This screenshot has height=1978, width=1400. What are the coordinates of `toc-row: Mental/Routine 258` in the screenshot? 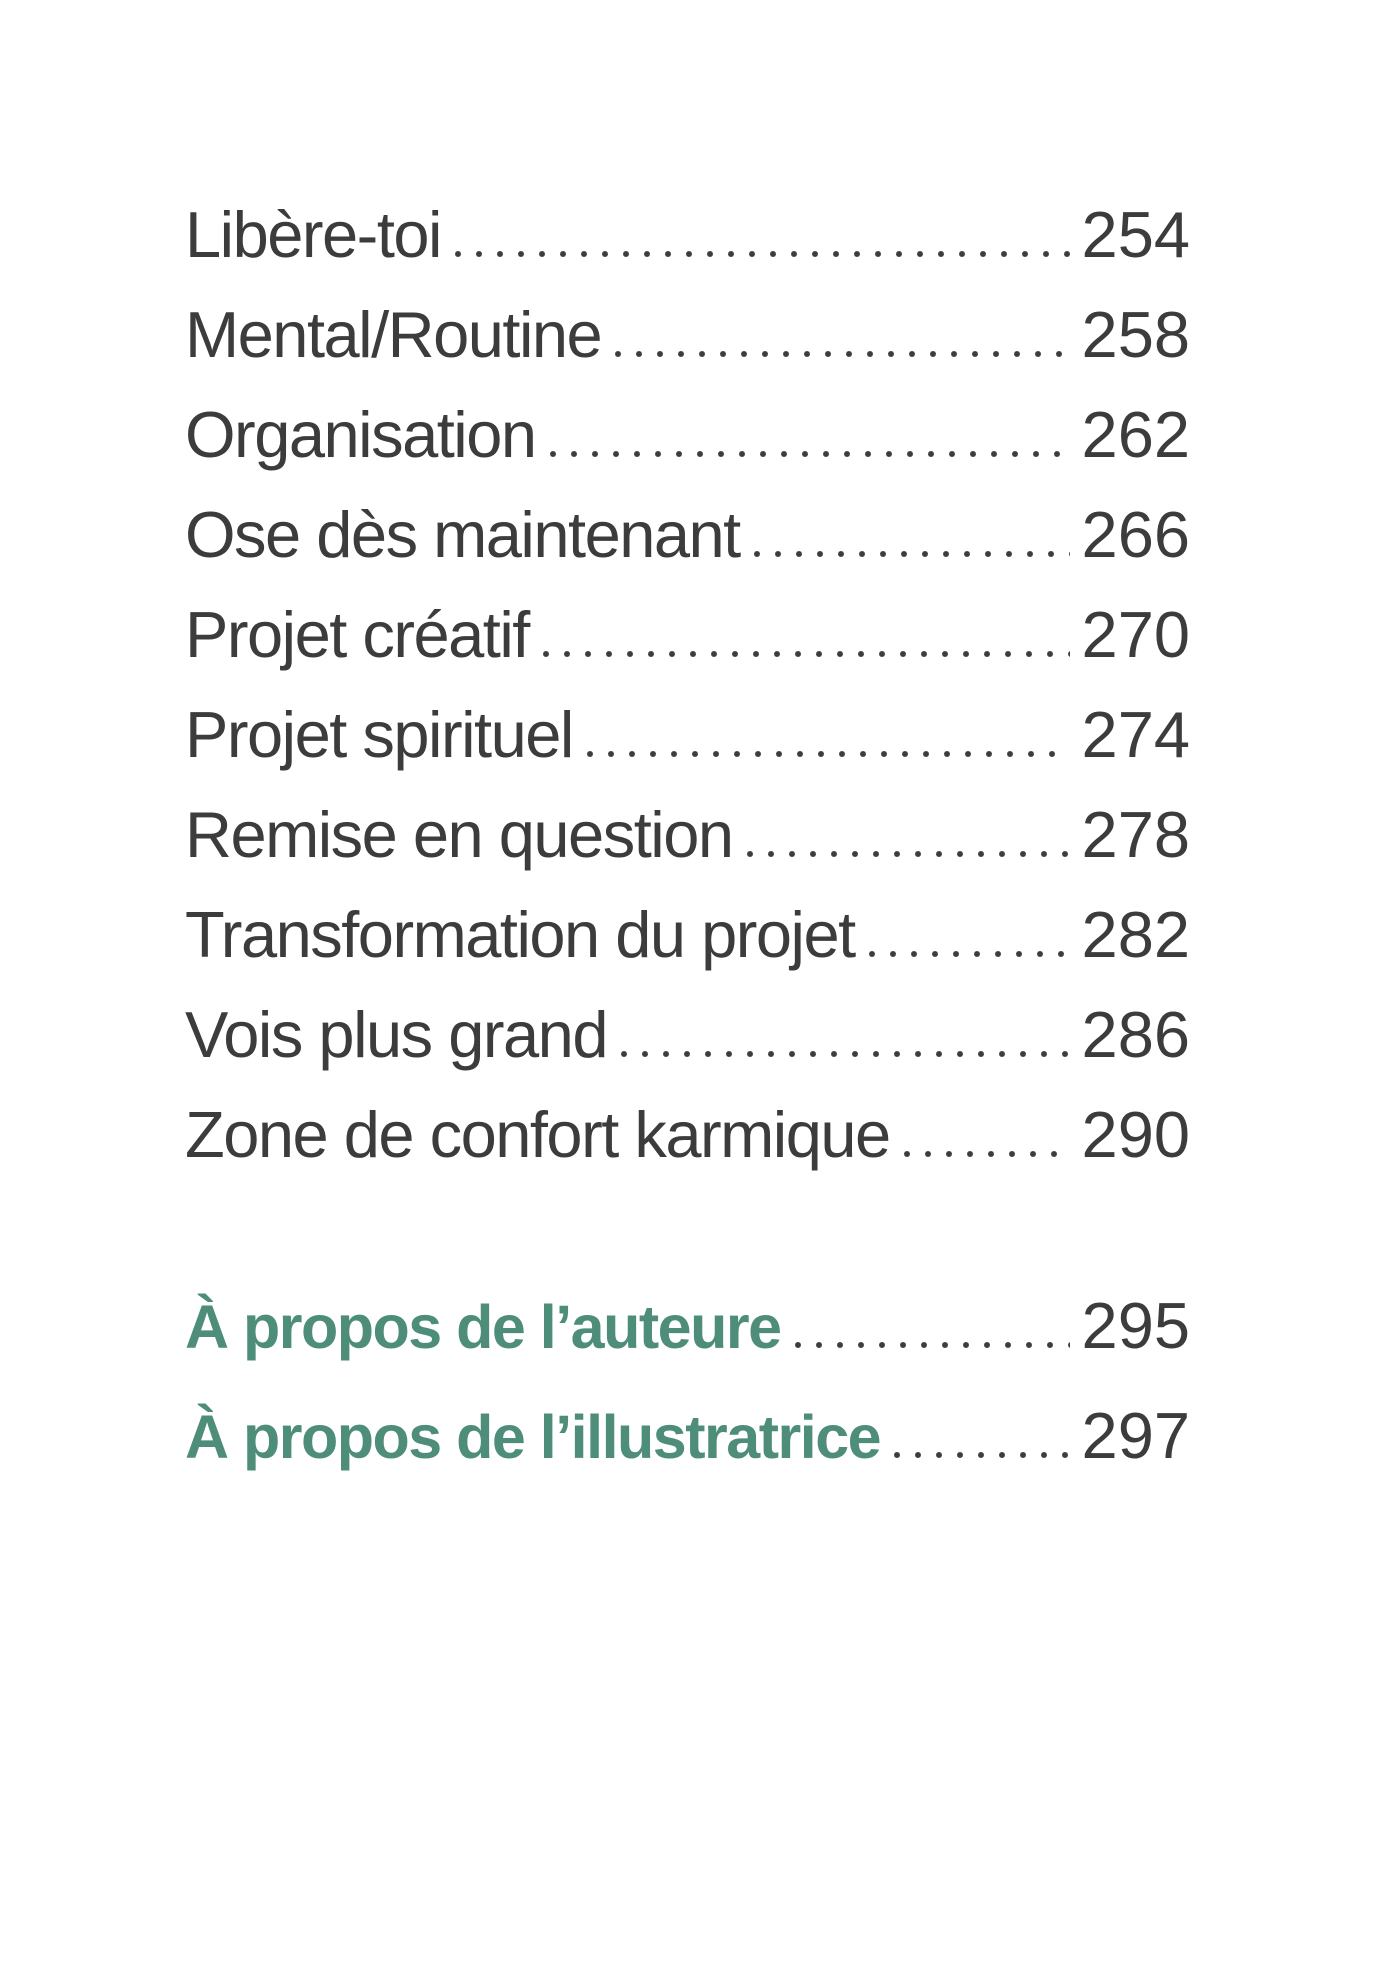 It's located at (687, 335).